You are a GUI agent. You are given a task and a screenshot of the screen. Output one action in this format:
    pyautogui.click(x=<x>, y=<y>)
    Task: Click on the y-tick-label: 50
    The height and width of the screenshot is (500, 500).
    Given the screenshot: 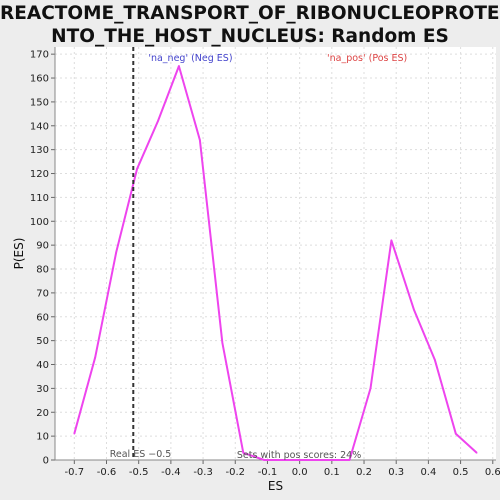 What is the action you would take?
    pyautogui.click(x=42, y=341)
    